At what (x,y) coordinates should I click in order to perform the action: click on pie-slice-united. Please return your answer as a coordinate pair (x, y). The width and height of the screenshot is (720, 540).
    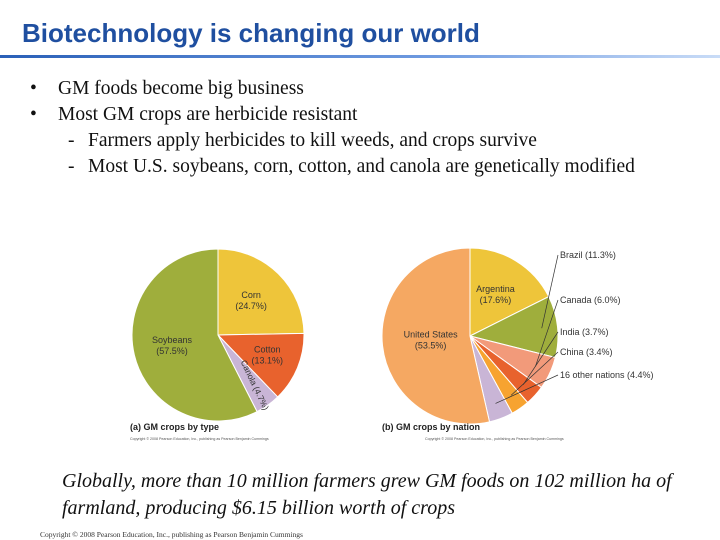
    Looking at the image, I should click on (436, 336).